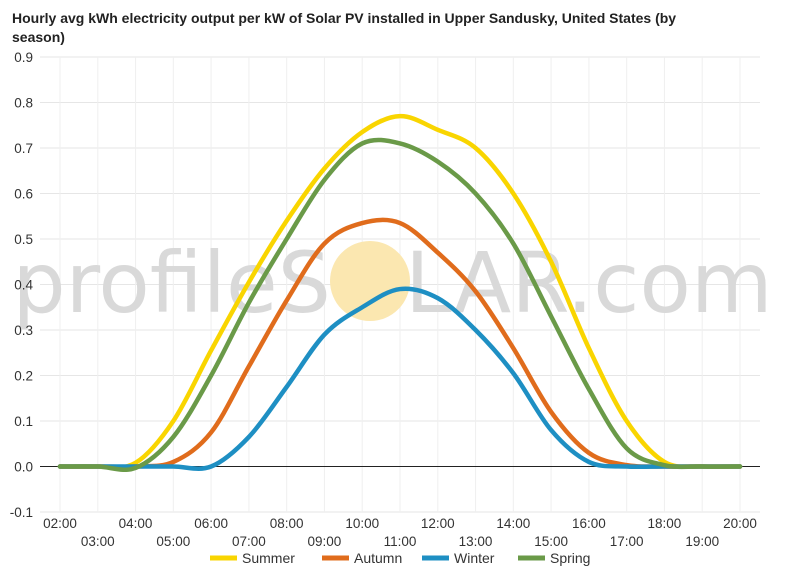 The image size is (800, 570). What do you see at coordinates (627, 541) in the screenshot?
I see `x-tick-label: 17:00` at bounding box center [627, 541].